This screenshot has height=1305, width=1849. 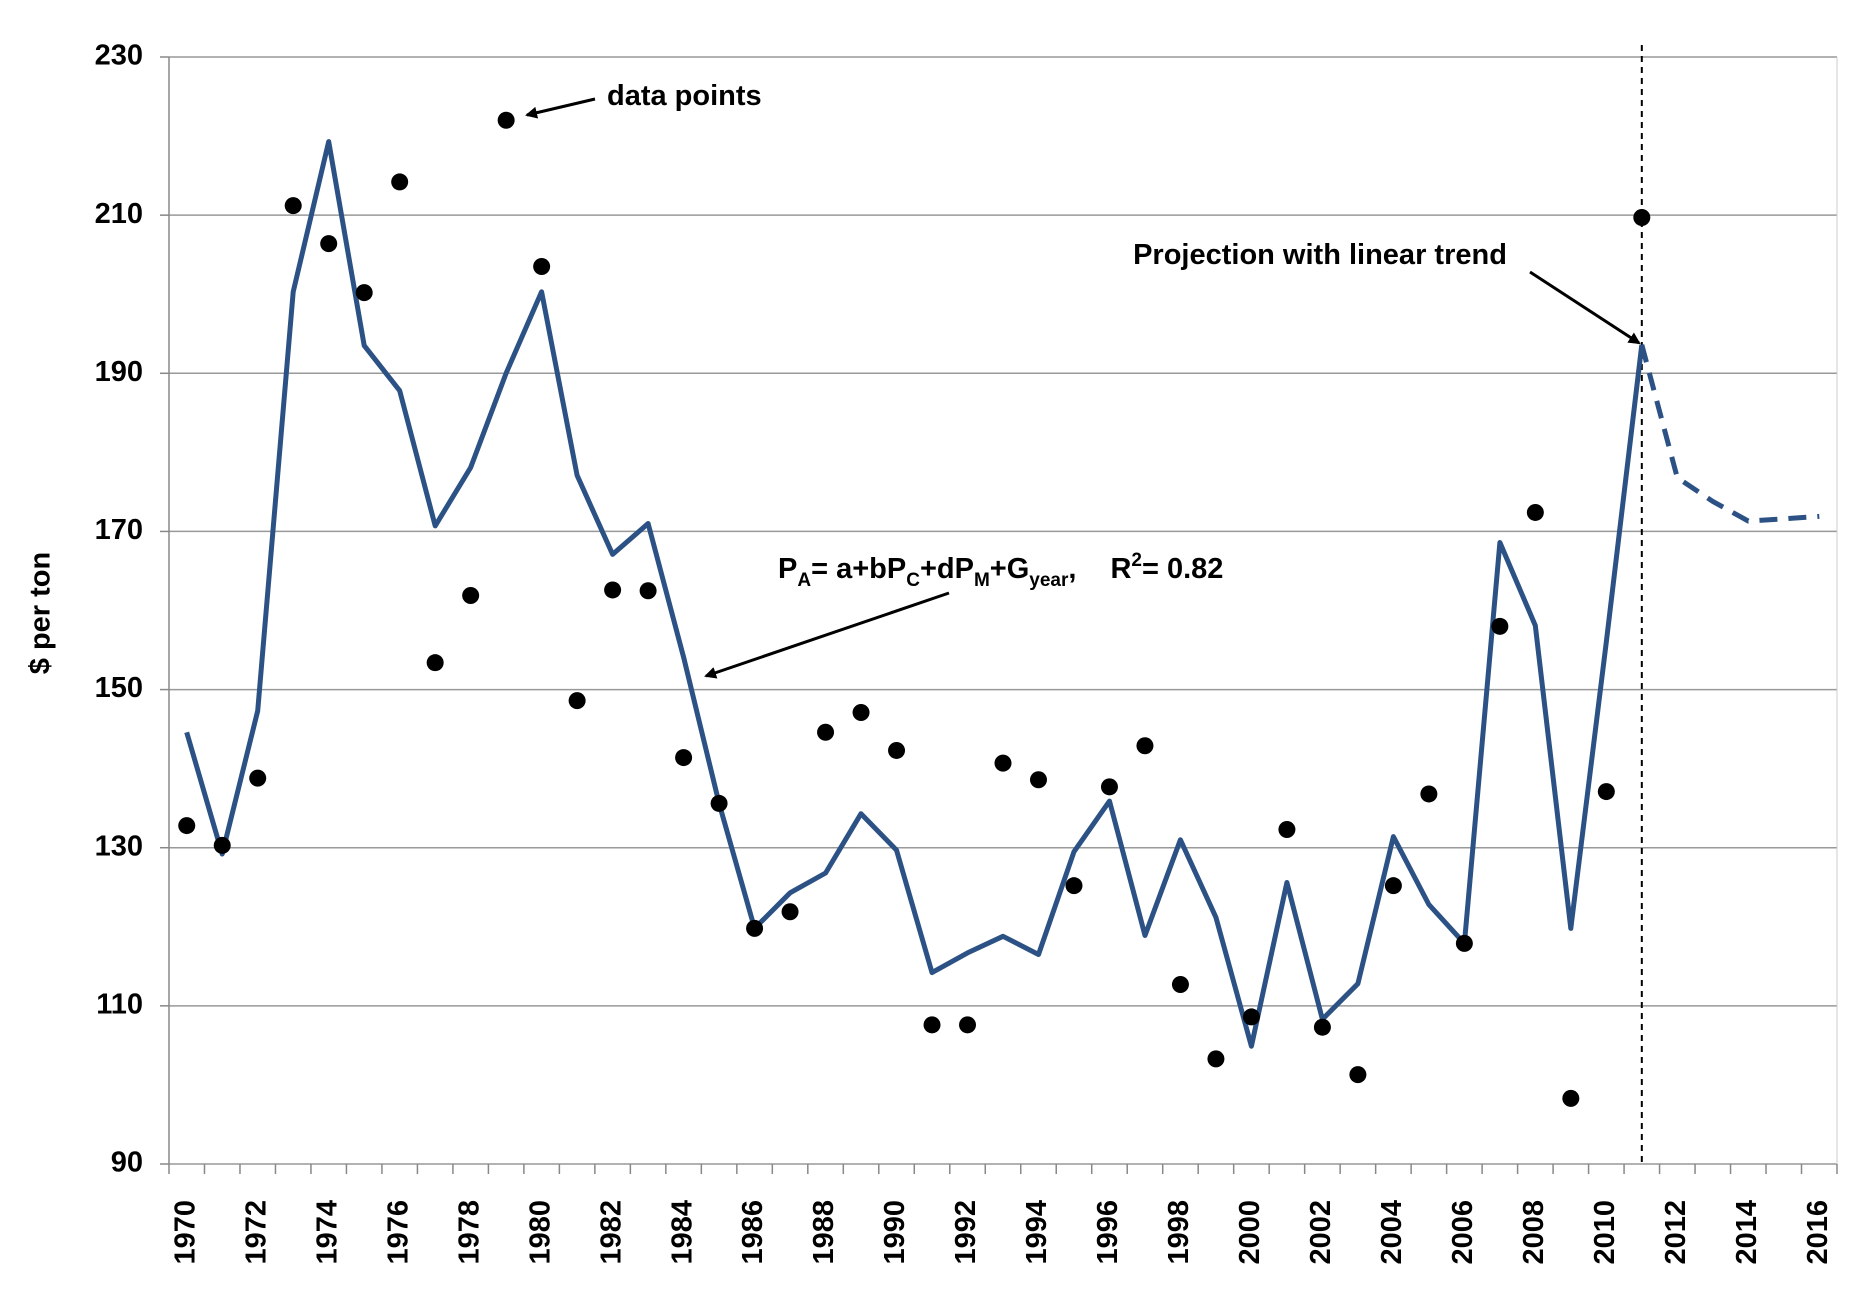 I want to click on x-tick-label: 2014, so click(x=1747, y=1232).